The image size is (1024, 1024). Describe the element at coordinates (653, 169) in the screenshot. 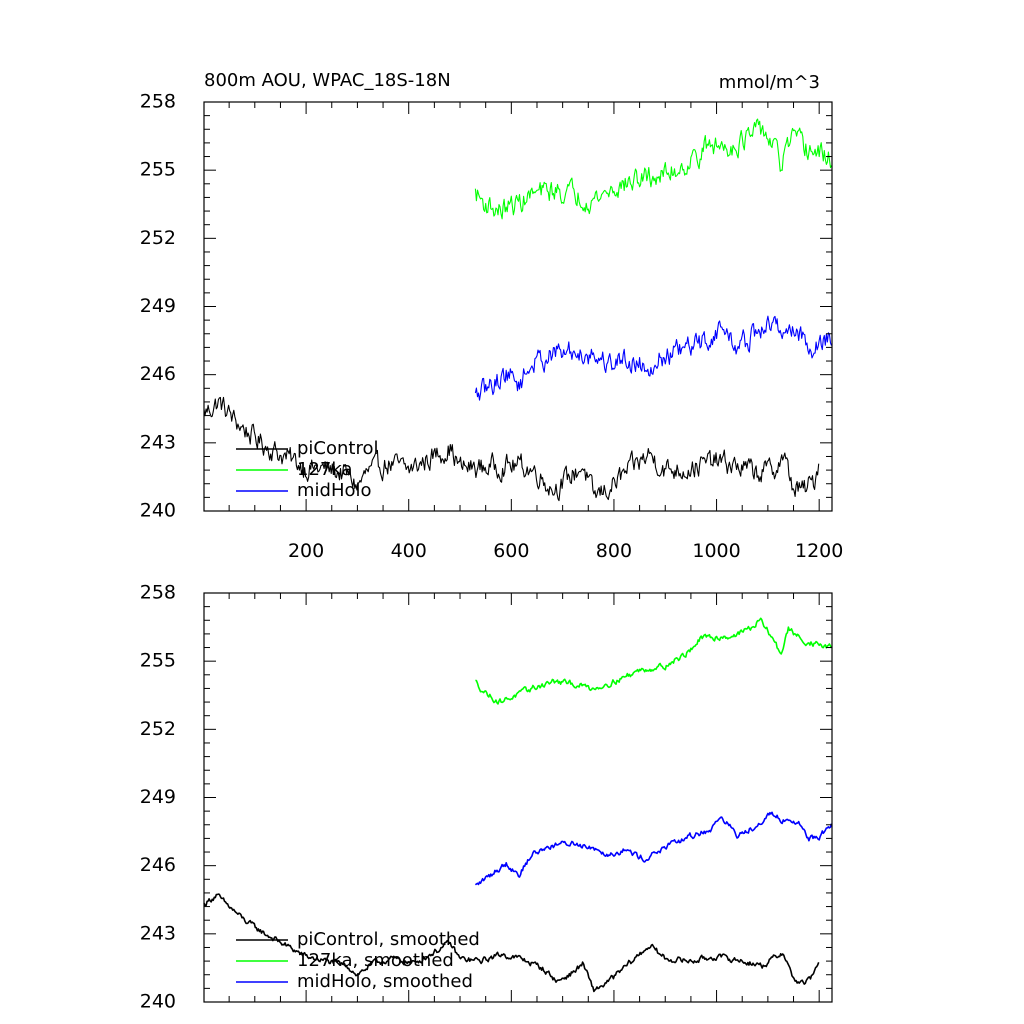

I see `series-line-127ka` at that location.